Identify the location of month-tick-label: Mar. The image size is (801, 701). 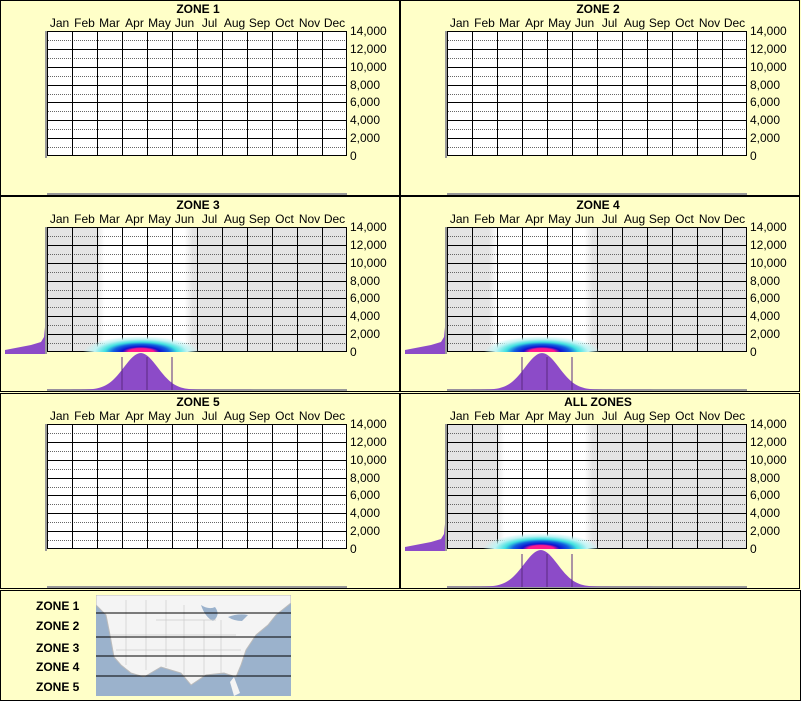
(509, 416).